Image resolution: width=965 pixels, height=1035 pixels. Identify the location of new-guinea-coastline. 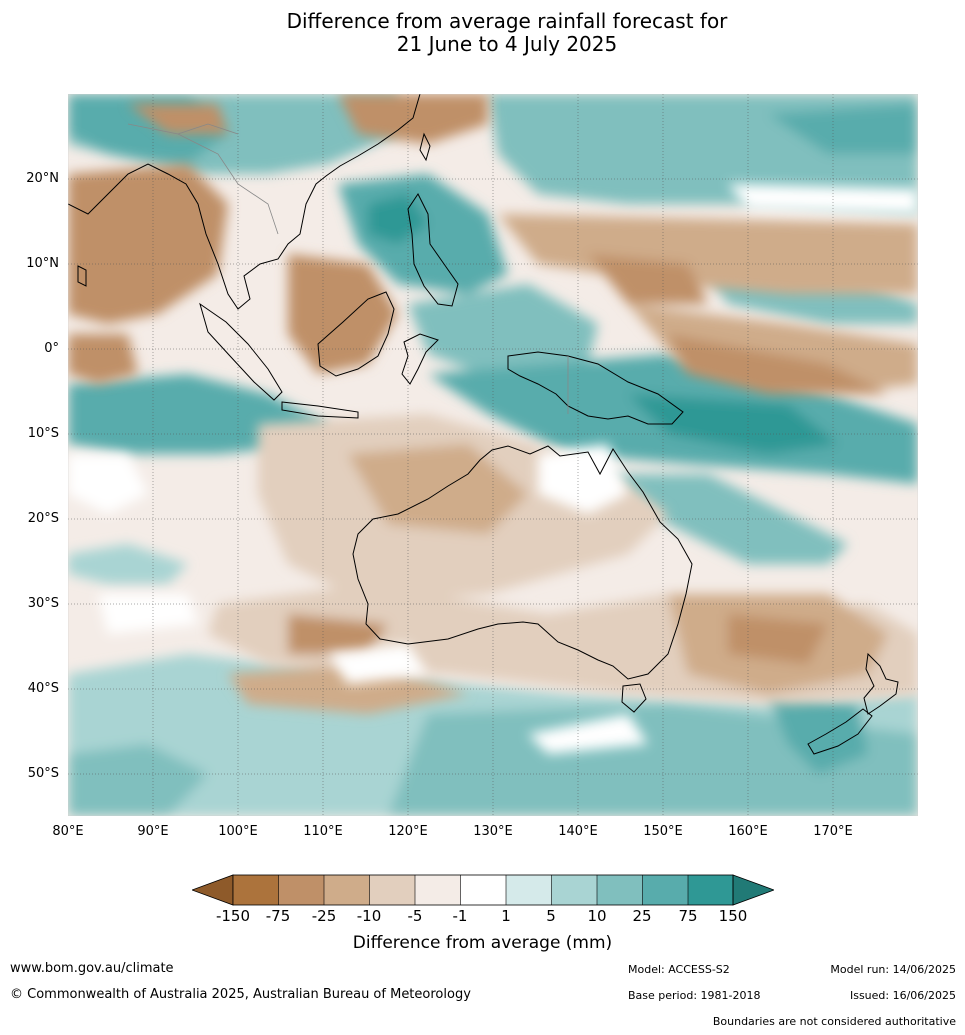
(595, 388).